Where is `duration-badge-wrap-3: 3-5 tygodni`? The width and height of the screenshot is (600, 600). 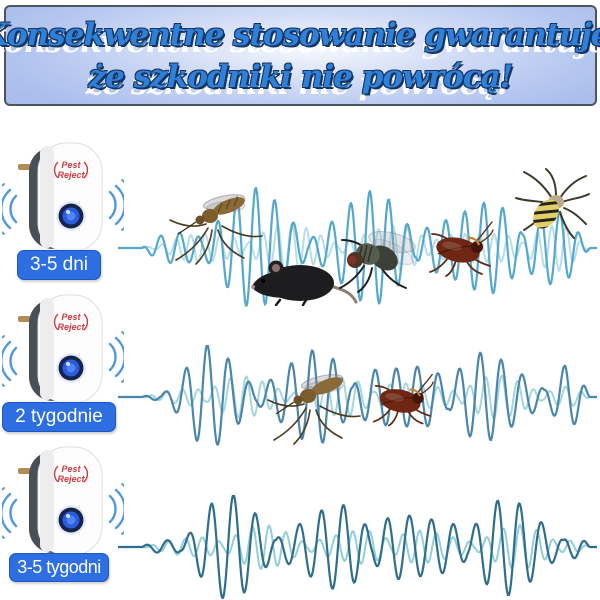
duration-badge-wrap-3: 3-5 tygodni is located at coordinates (59, 567).